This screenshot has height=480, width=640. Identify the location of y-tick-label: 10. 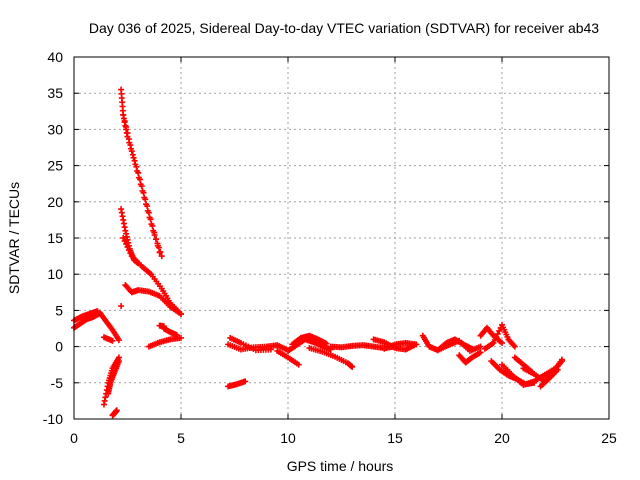
(55, 274).